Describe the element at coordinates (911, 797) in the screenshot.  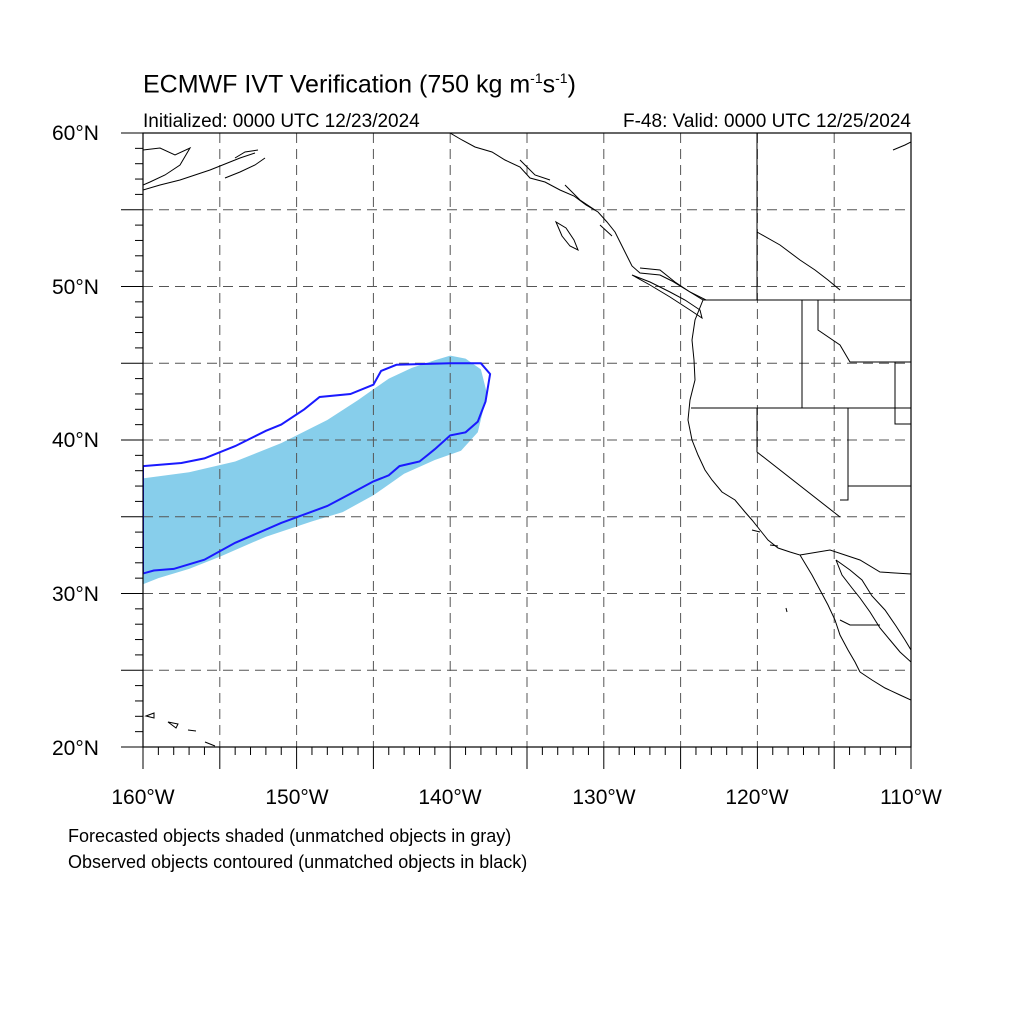
I see `lon-label-110w: 110°W` at that location.